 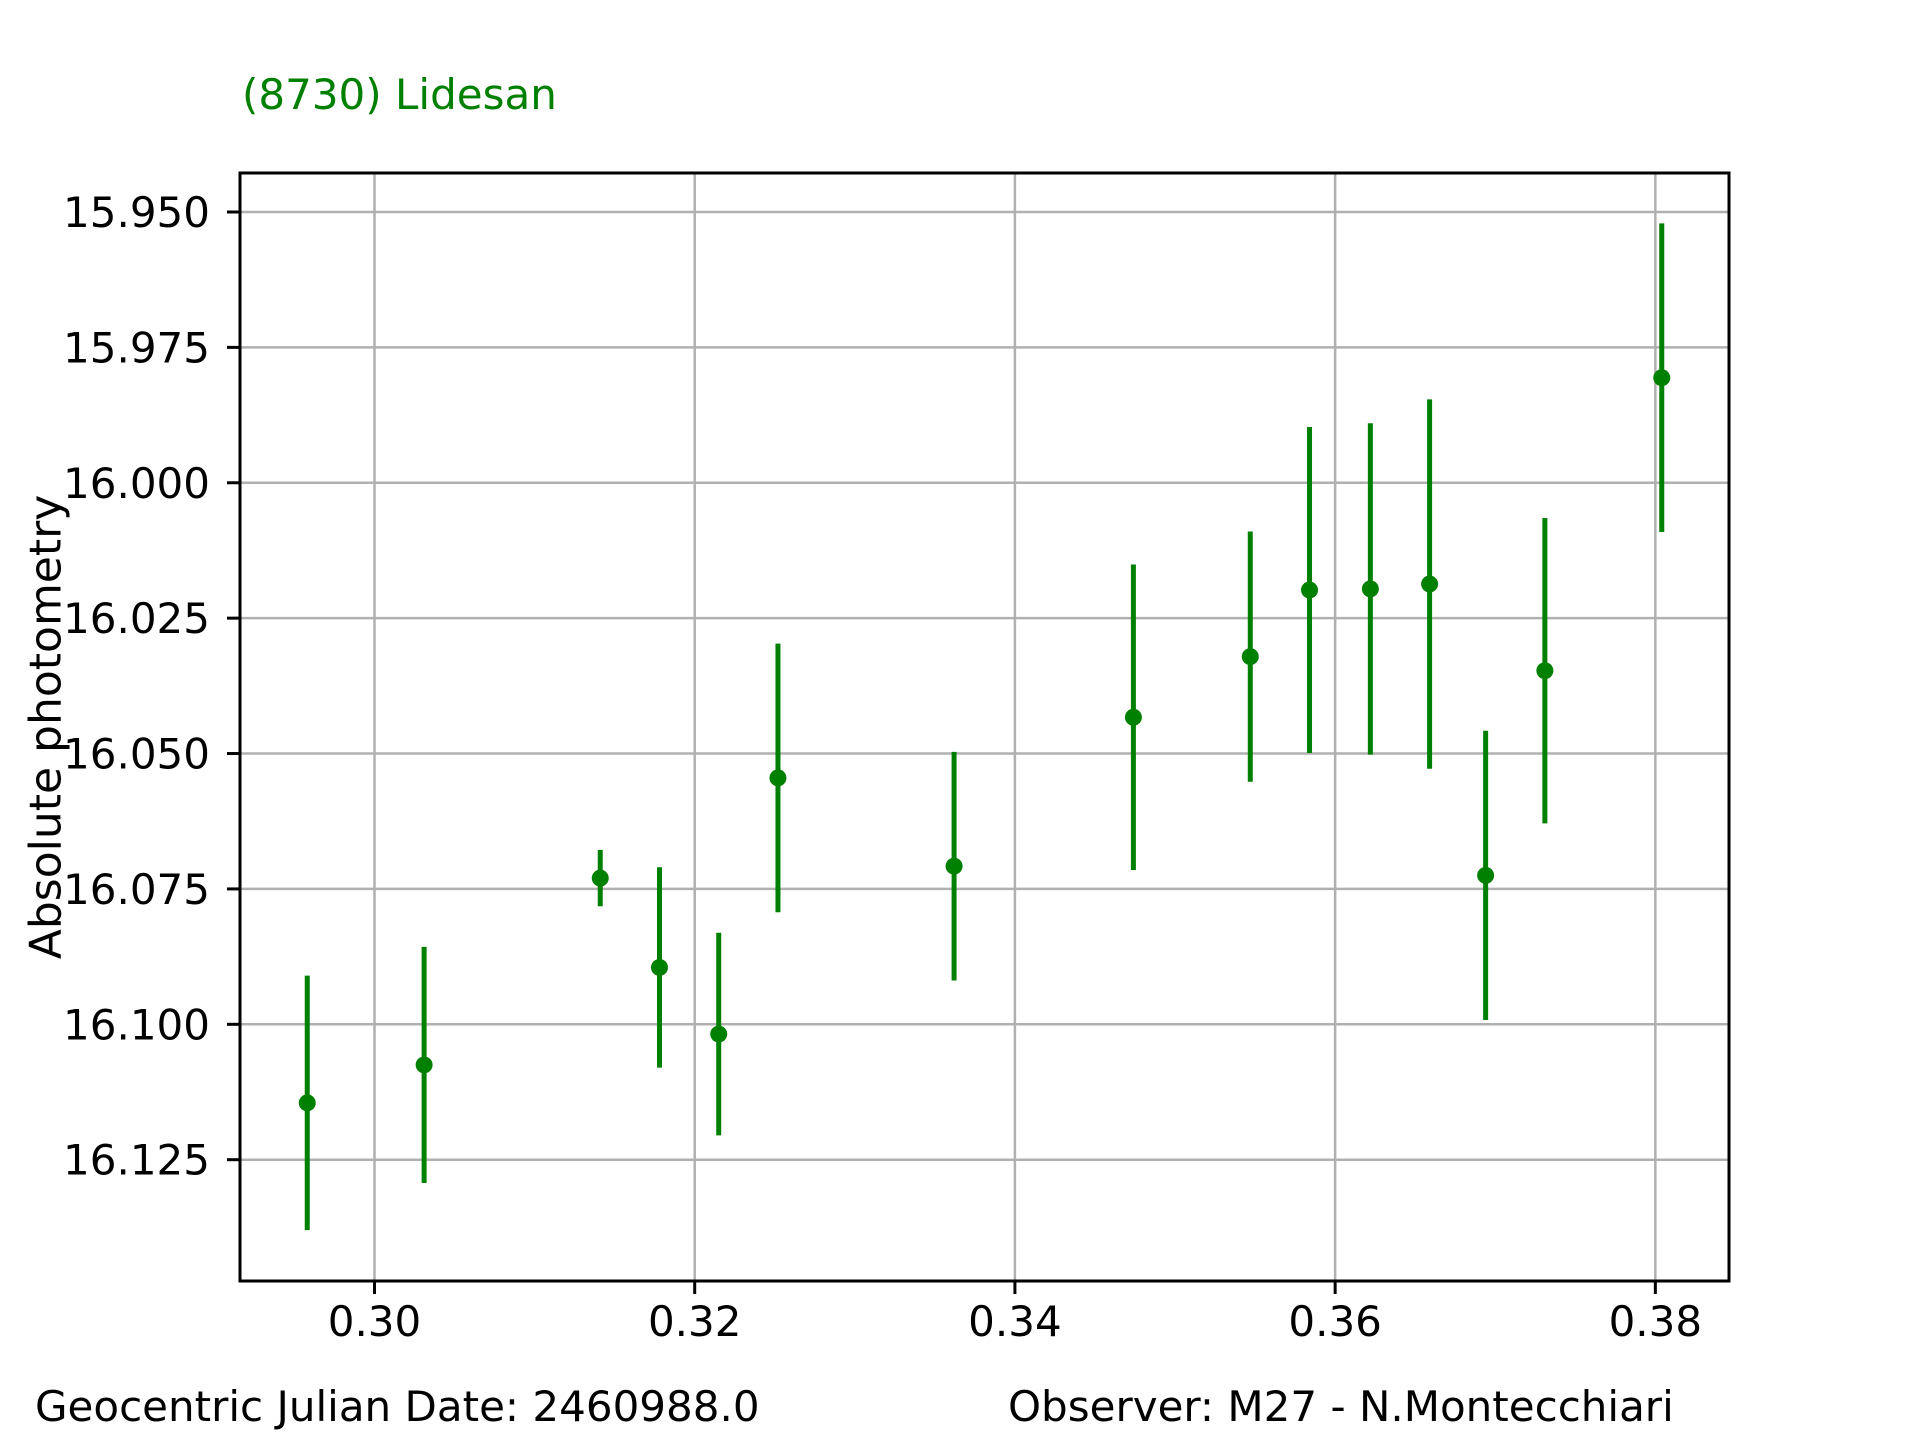 What do you see at coordinates (1656, 1321) in the screenshot?
I see `x-tick-label: 0.38` at bounding box center [1656, 1321].